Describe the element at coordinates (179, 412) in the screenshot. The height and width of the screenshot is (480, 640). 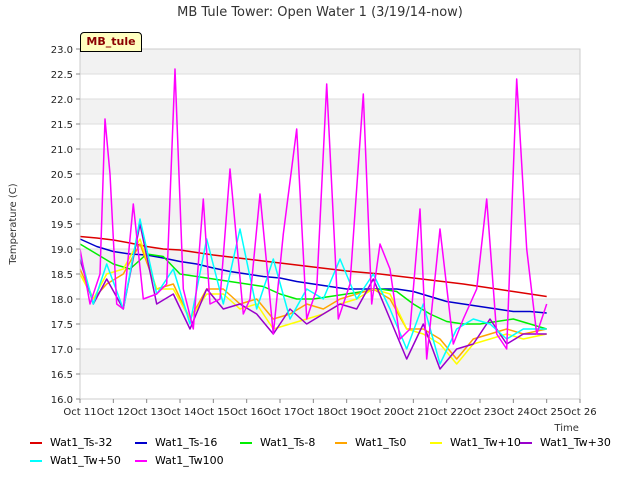
I see `x-tick-label: Oct 14` at that location.